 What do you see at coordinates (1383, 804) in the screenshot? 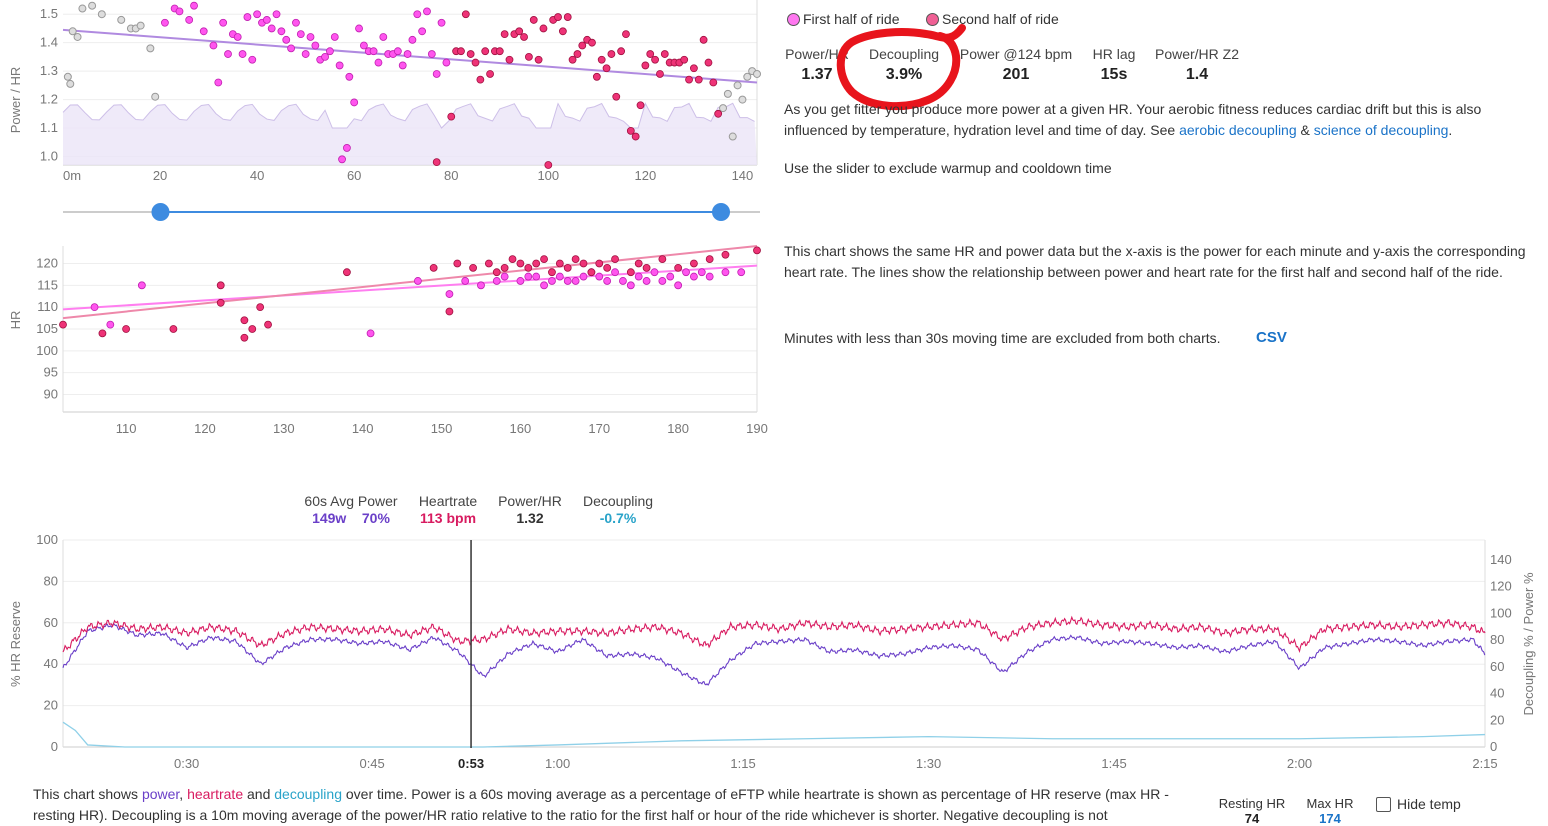
I see `hide-temp-checkbox` at bounding box center [1383, 804].